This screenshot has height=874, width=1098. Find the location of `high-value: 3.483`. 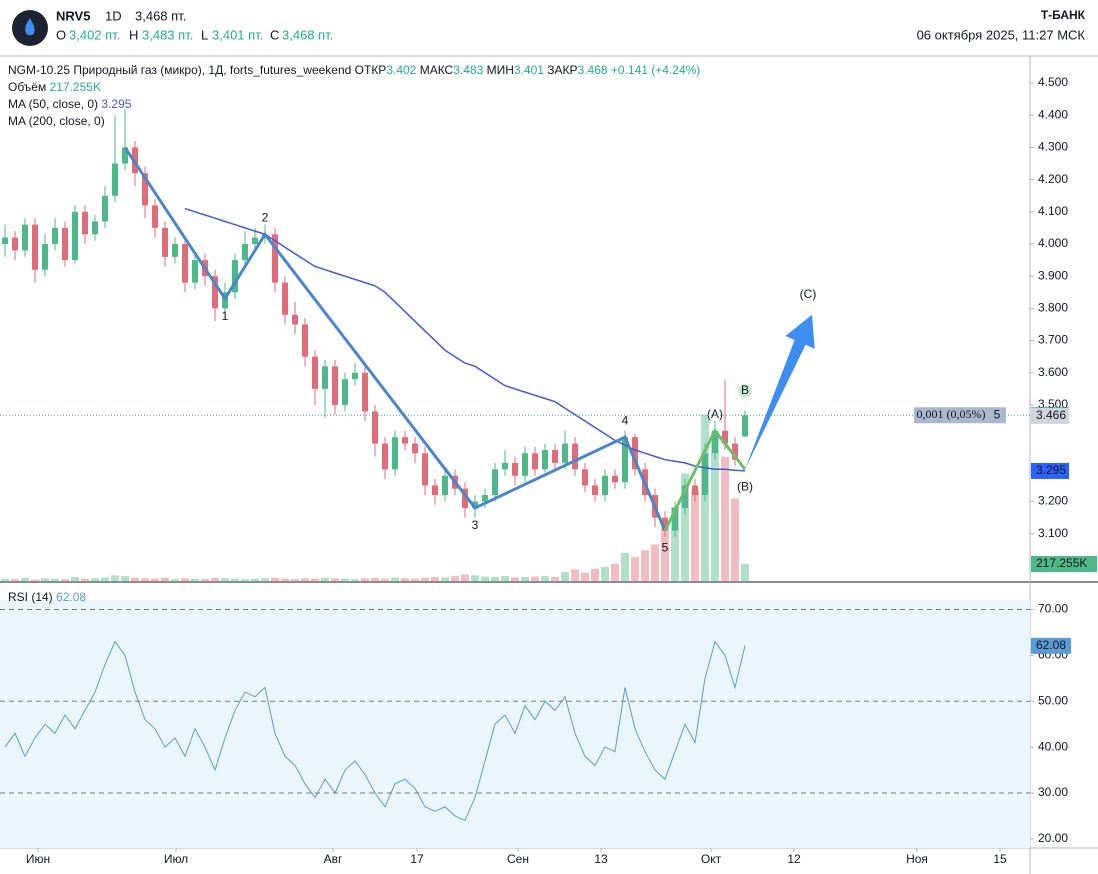

high-value: 3.483 is located at coordinates (468, 70).